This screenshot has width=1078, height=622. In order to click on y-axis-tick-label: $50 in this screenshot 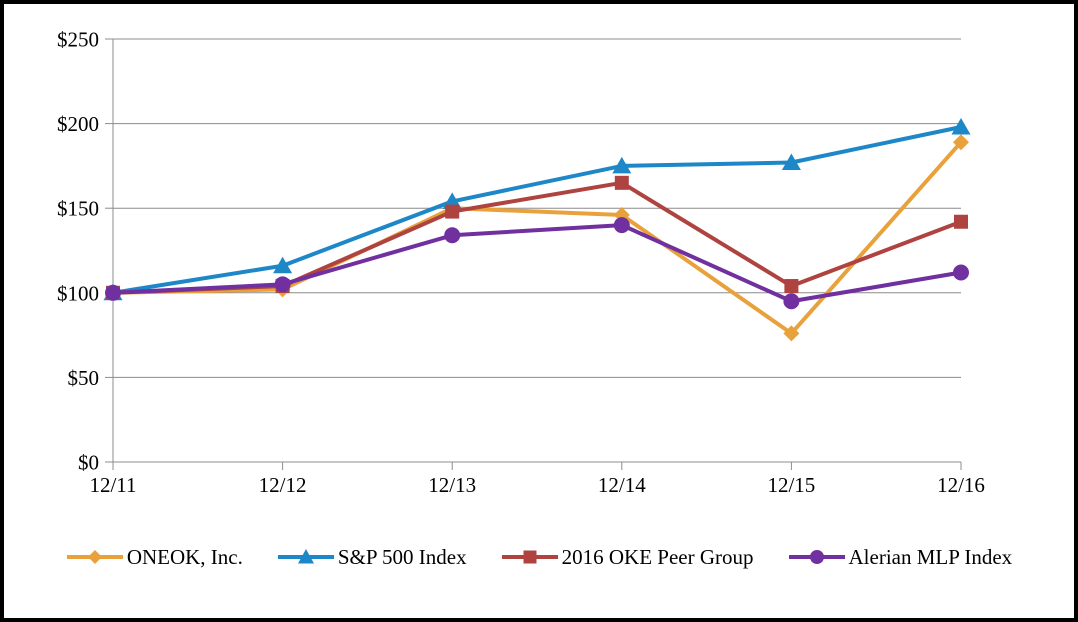, I will do `click(84, 378)`.